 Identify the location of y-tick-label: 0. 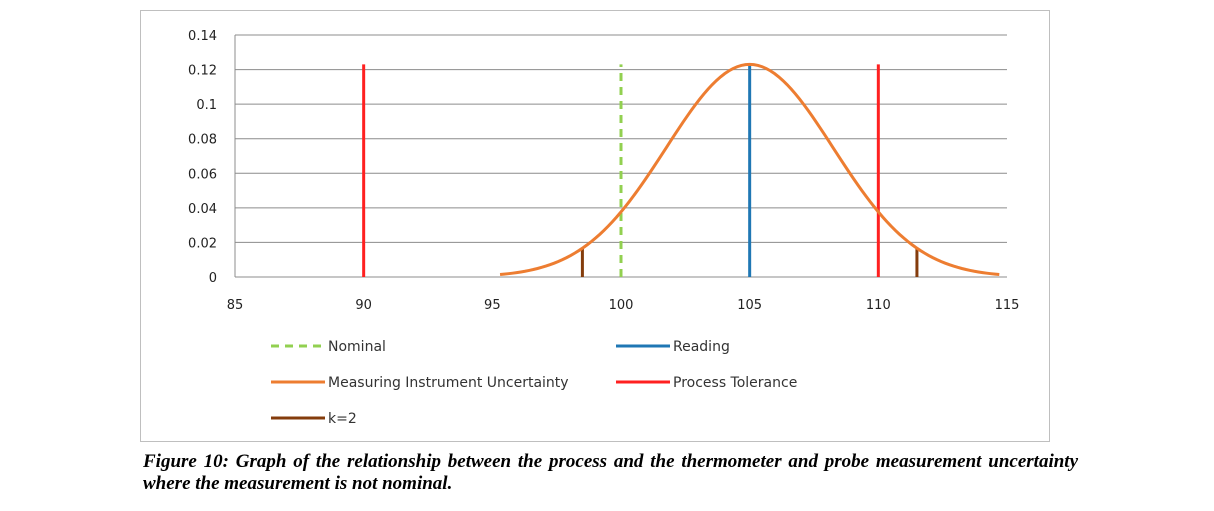
(213, 278).